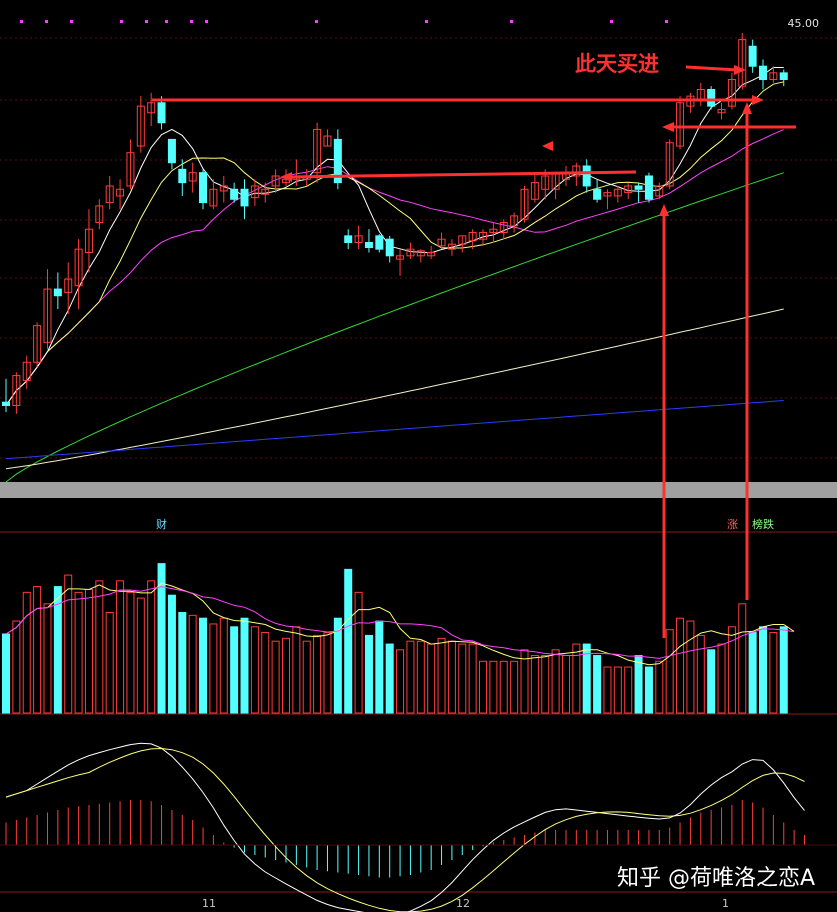 Image resolution: width=837 pixels, height=912 pixels. I want to click on volume-ma5-line, so click(400, 624).